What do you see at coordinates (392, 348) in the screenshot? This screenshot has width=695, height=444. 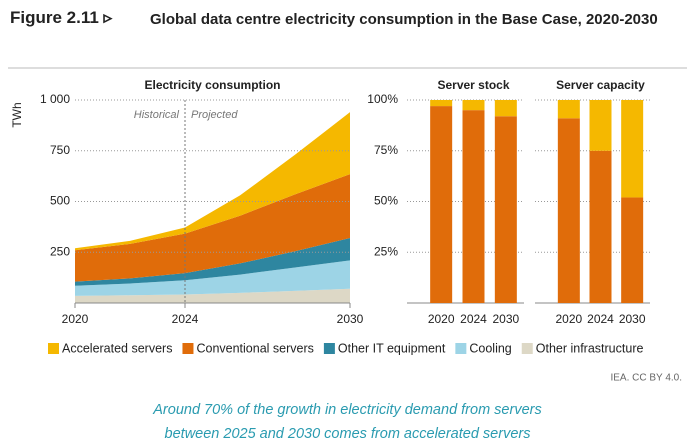 I see `legend-label: Other IT equipment` at bounding box center [392, 348].